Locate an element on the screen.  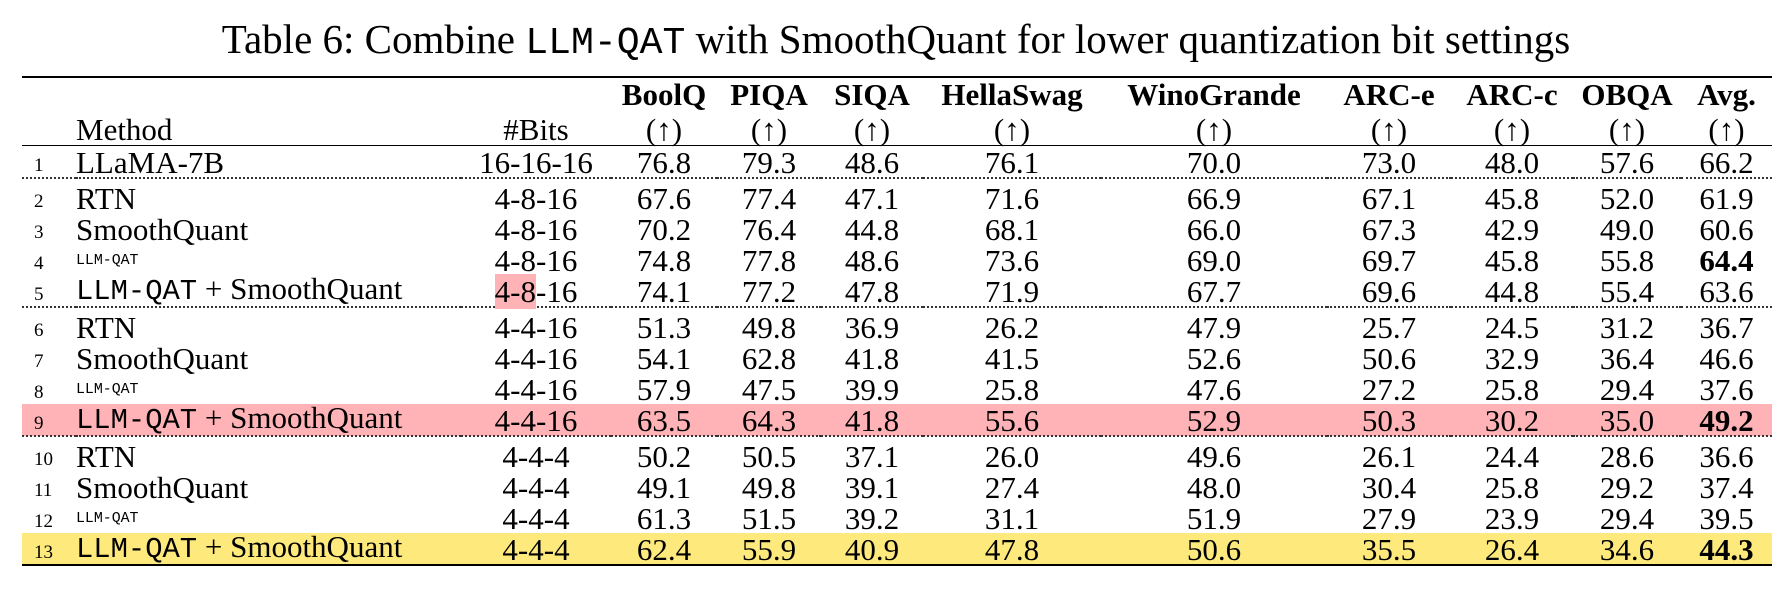
cell-arc-e: 35.5 is located at coordinates (1389, 549).